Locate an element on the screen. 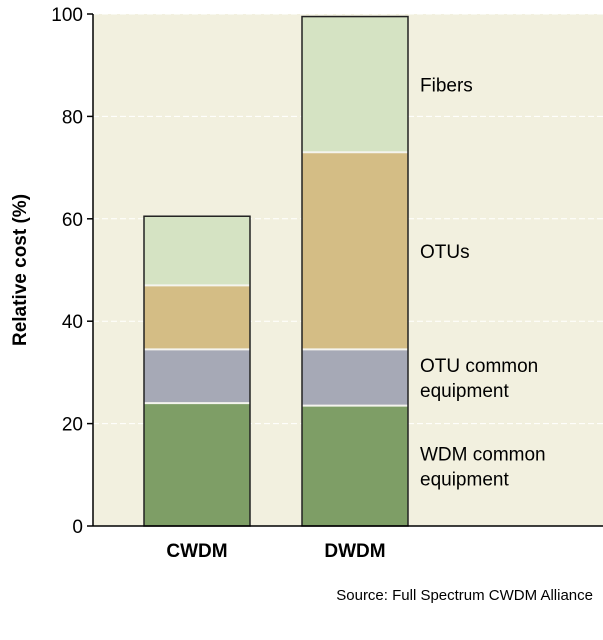 The image size is (603, 640). bar-segment-cwdm-wdm-common-equipment is located at coordinates (197, 464).